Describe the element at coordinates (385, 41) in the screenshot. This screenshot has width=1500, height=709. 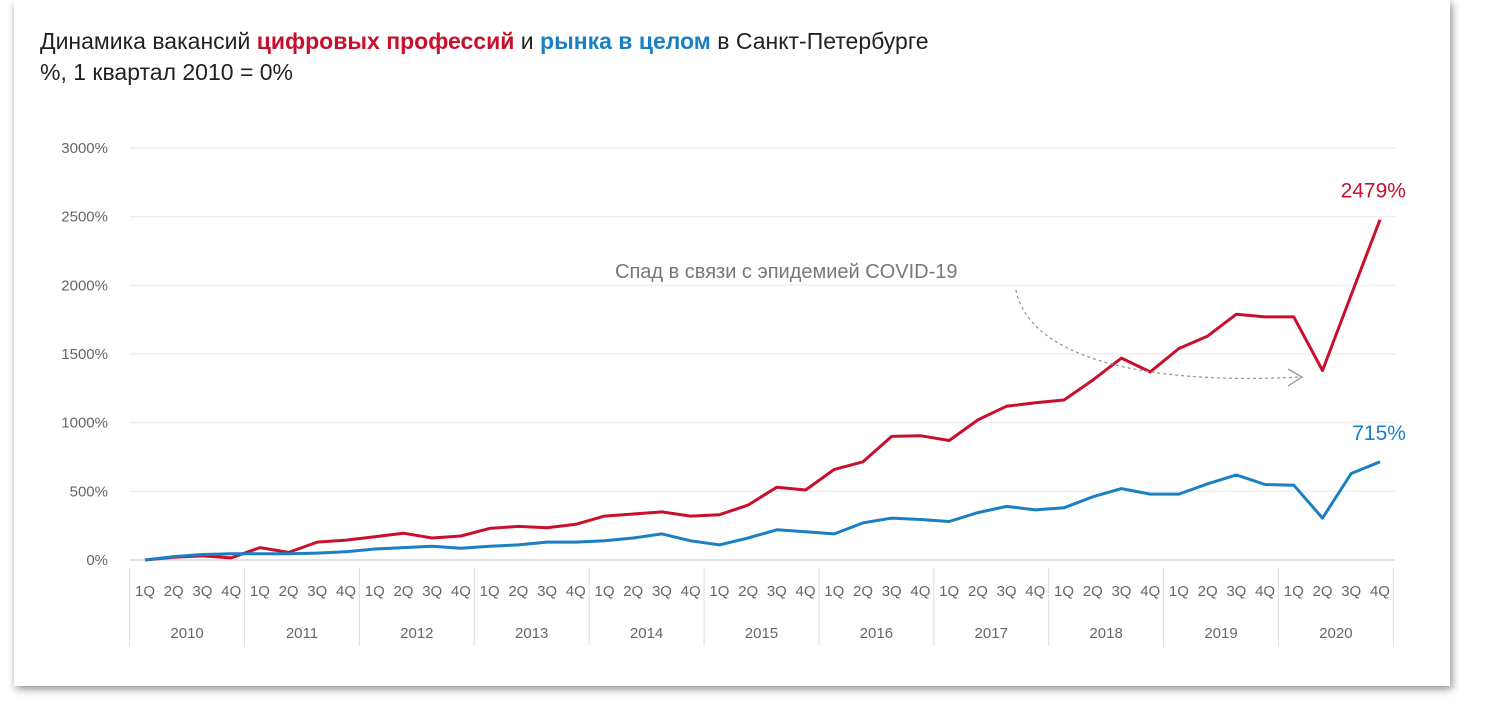
I see `title-digital: цифровых профессий` at that location.